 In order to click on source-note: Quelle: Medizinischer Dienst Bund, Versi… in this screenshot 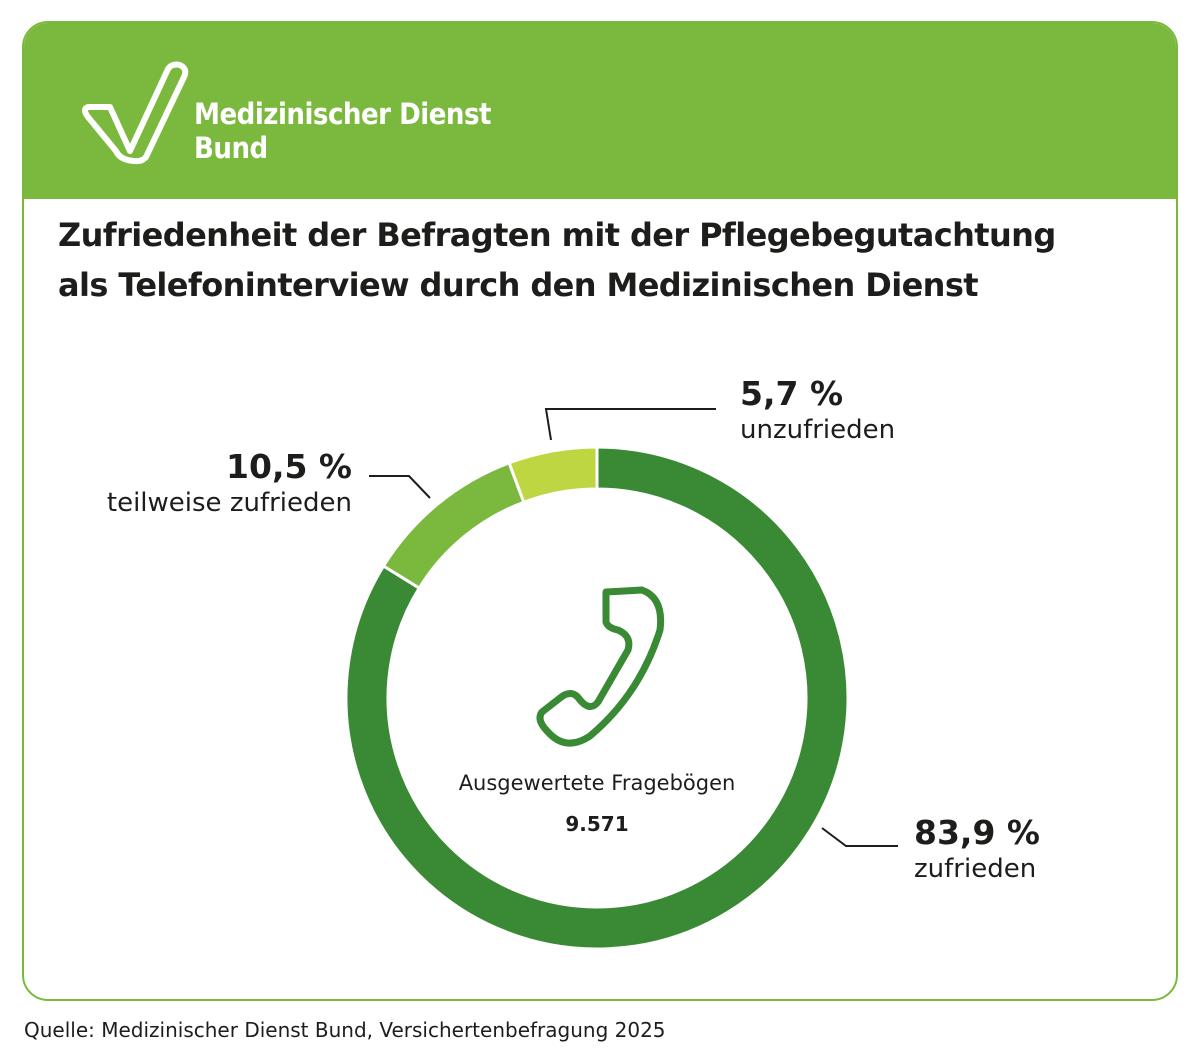, I will do `click(345, 1030)`.